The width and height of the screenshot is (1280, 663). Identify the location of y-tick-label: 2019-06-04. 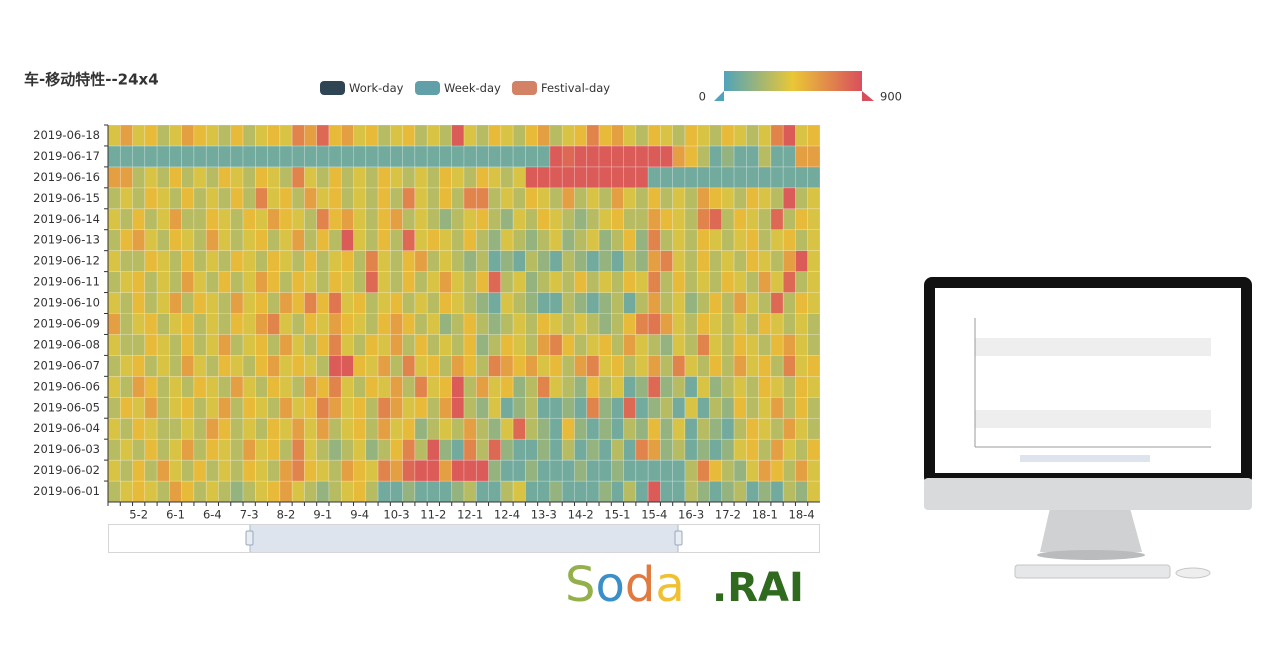
(66, 428).